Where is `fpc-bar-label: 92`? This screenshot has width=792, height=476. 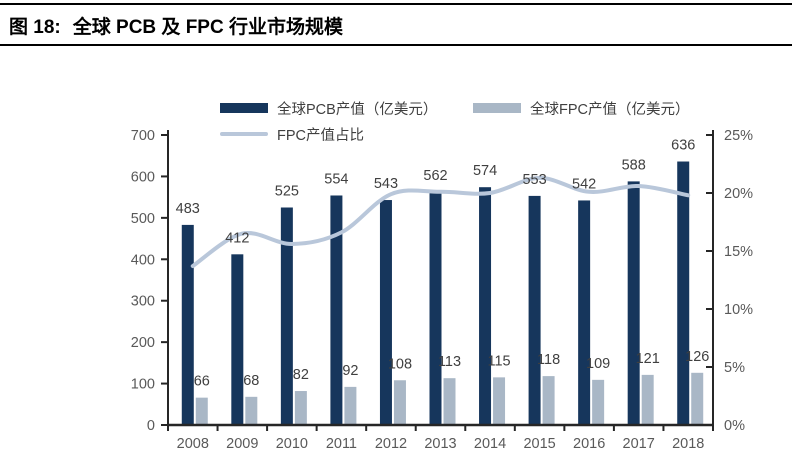 fpc-bar-label: 92 is located at coordinates (350, 371).